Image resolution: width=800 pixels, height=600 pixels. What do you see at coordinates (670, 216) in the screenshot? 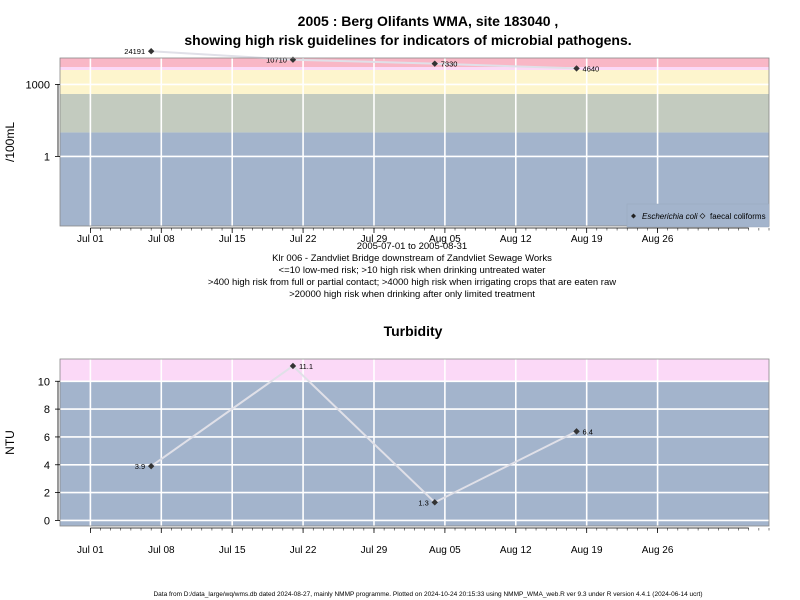
I see `legend-ecoli-label: Escherichia coli` at bounding box center [670, 216].